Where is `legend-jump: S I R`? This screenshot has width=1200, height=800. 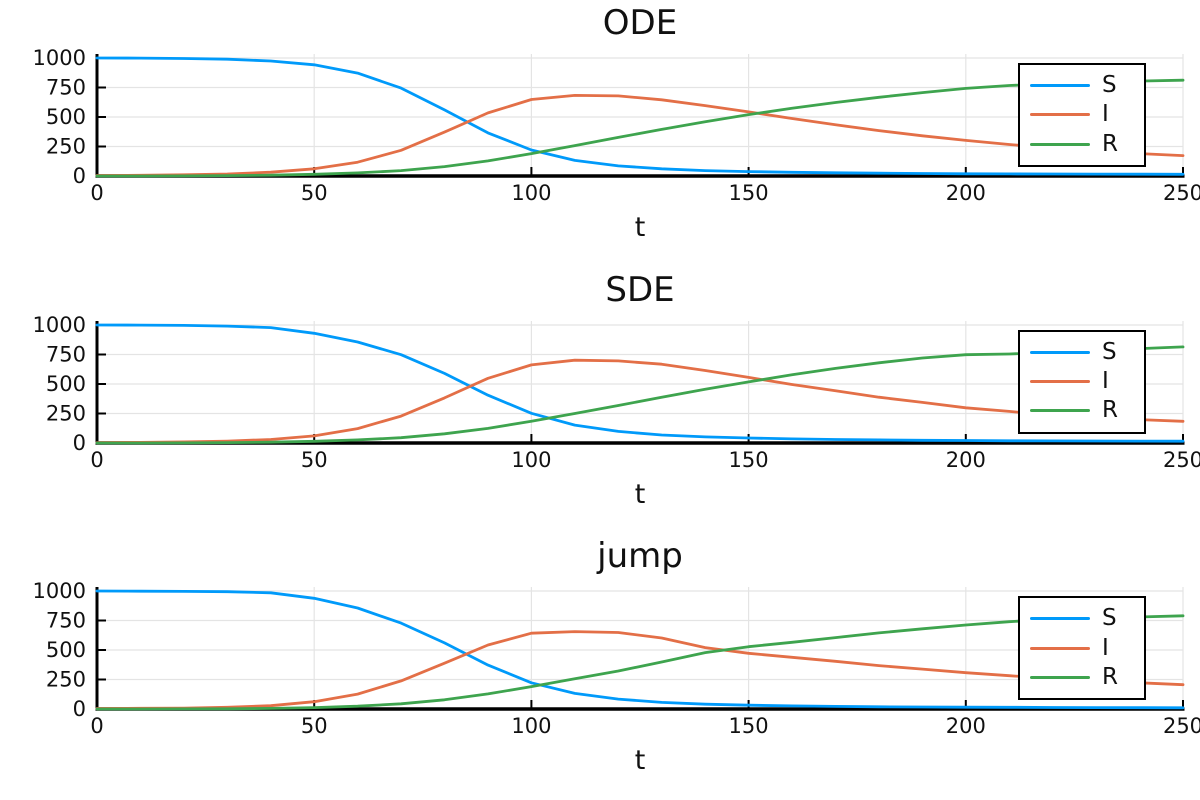 legend-jump: S I R is located at coordinates (1082, 648).